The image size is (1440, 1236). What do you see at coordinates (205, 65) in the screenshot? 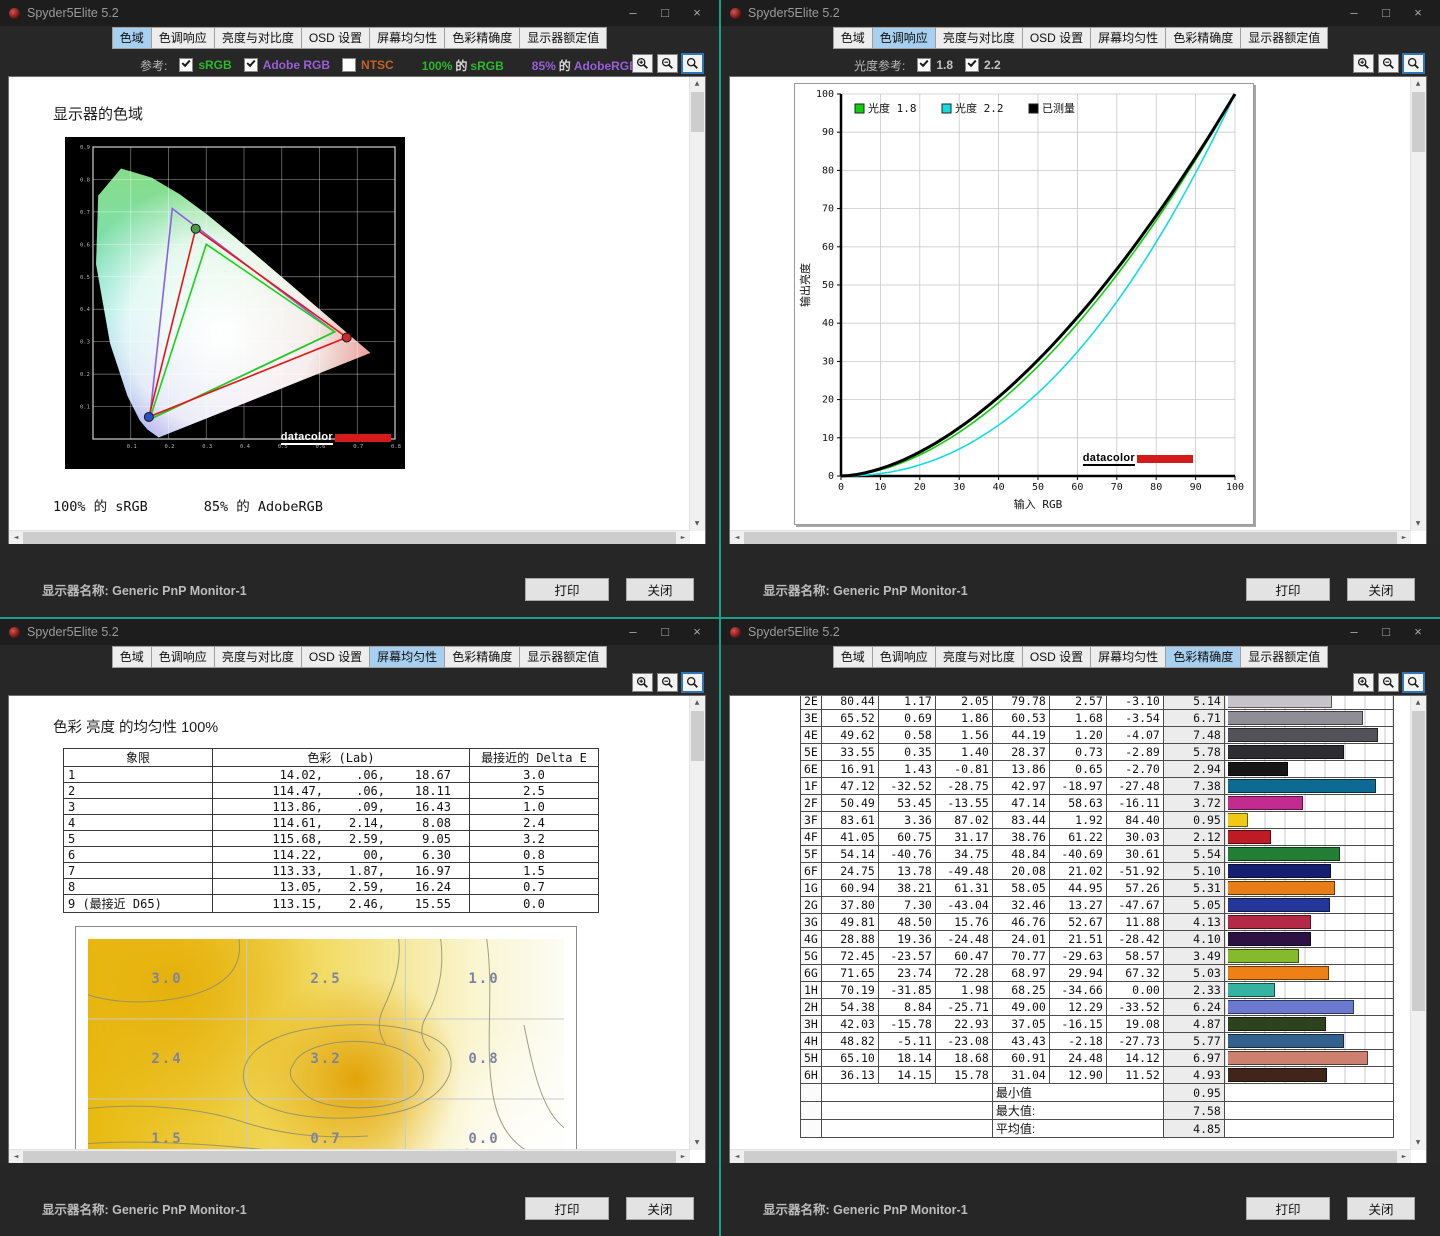
I see `checkbox-sRGB: sRGB` at bounding box center [205, 65].